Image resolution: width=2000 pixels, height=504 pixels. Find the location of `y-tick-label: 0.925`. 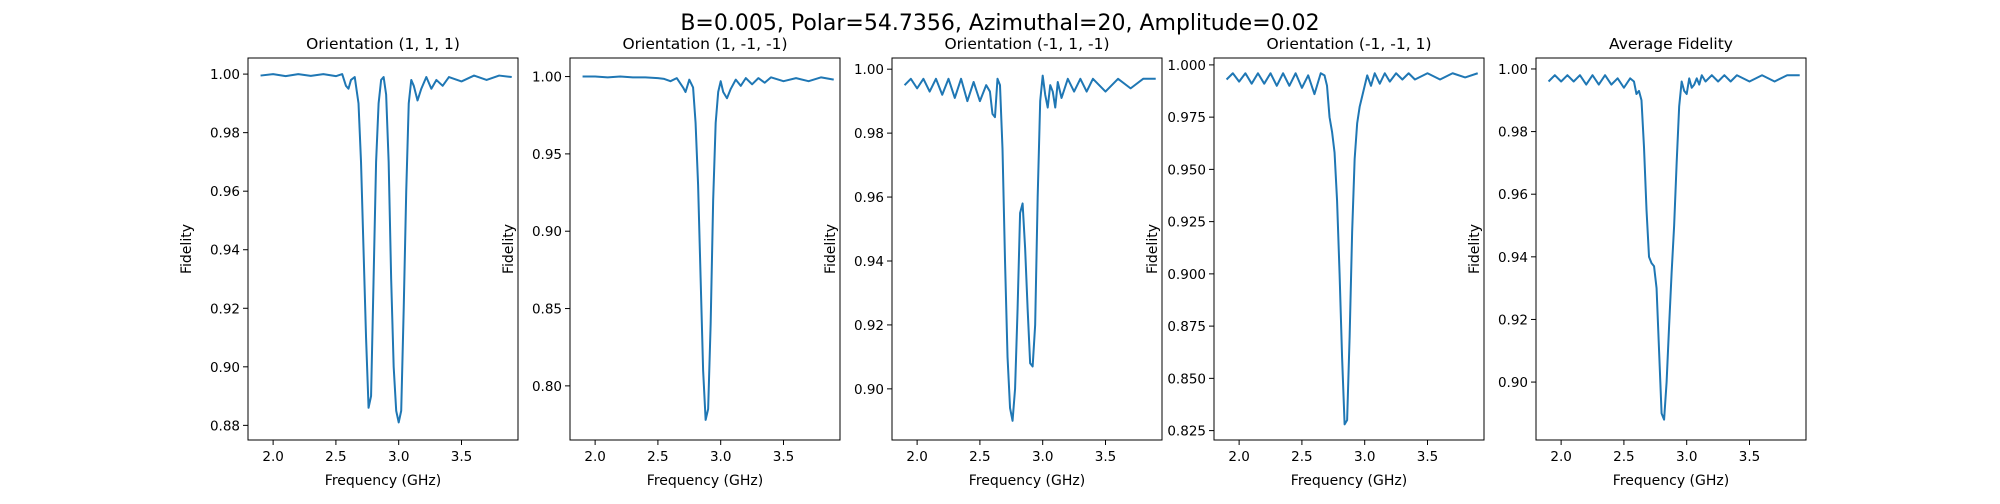

y-tick-label: 0.925 is located at coordinates (1186, 223).